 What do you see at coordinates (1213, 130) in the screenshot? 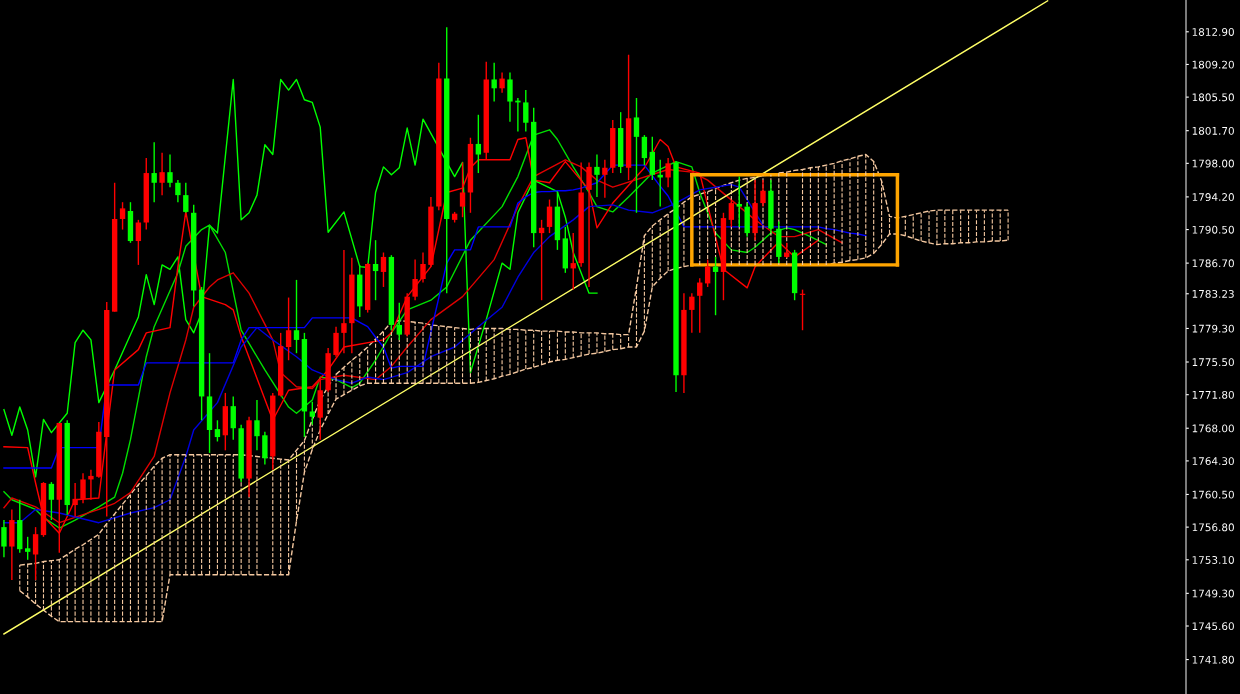
I see `y-tick-label: 1801.70` at bounding box center [1213, 130].